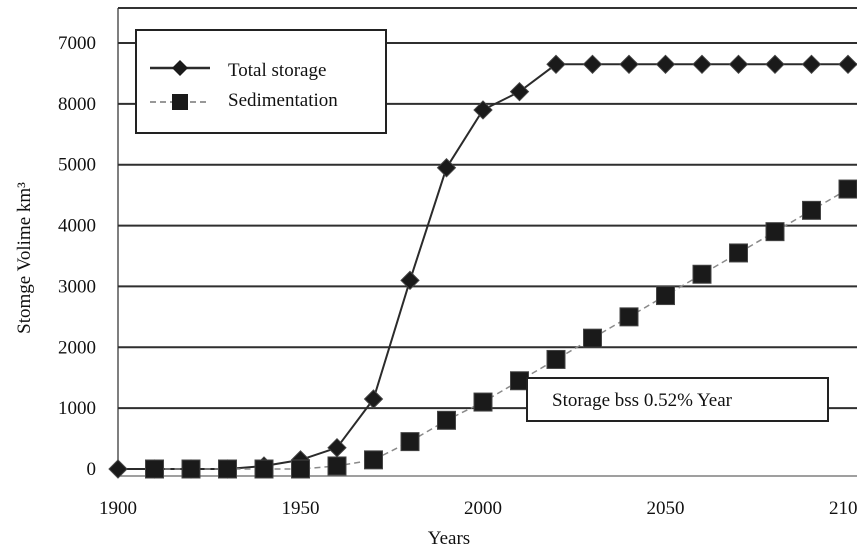 The height and width of the screenshot is (550, 857). I want to click on x-tick-label: 1900, so click(118, 508).